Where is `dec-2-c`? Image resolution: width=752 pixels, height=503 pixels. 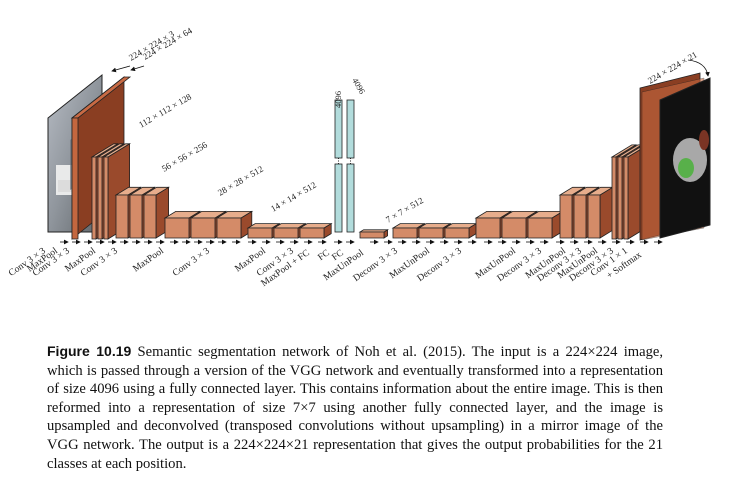 dec-2-c is located at coordinates (545, 224).